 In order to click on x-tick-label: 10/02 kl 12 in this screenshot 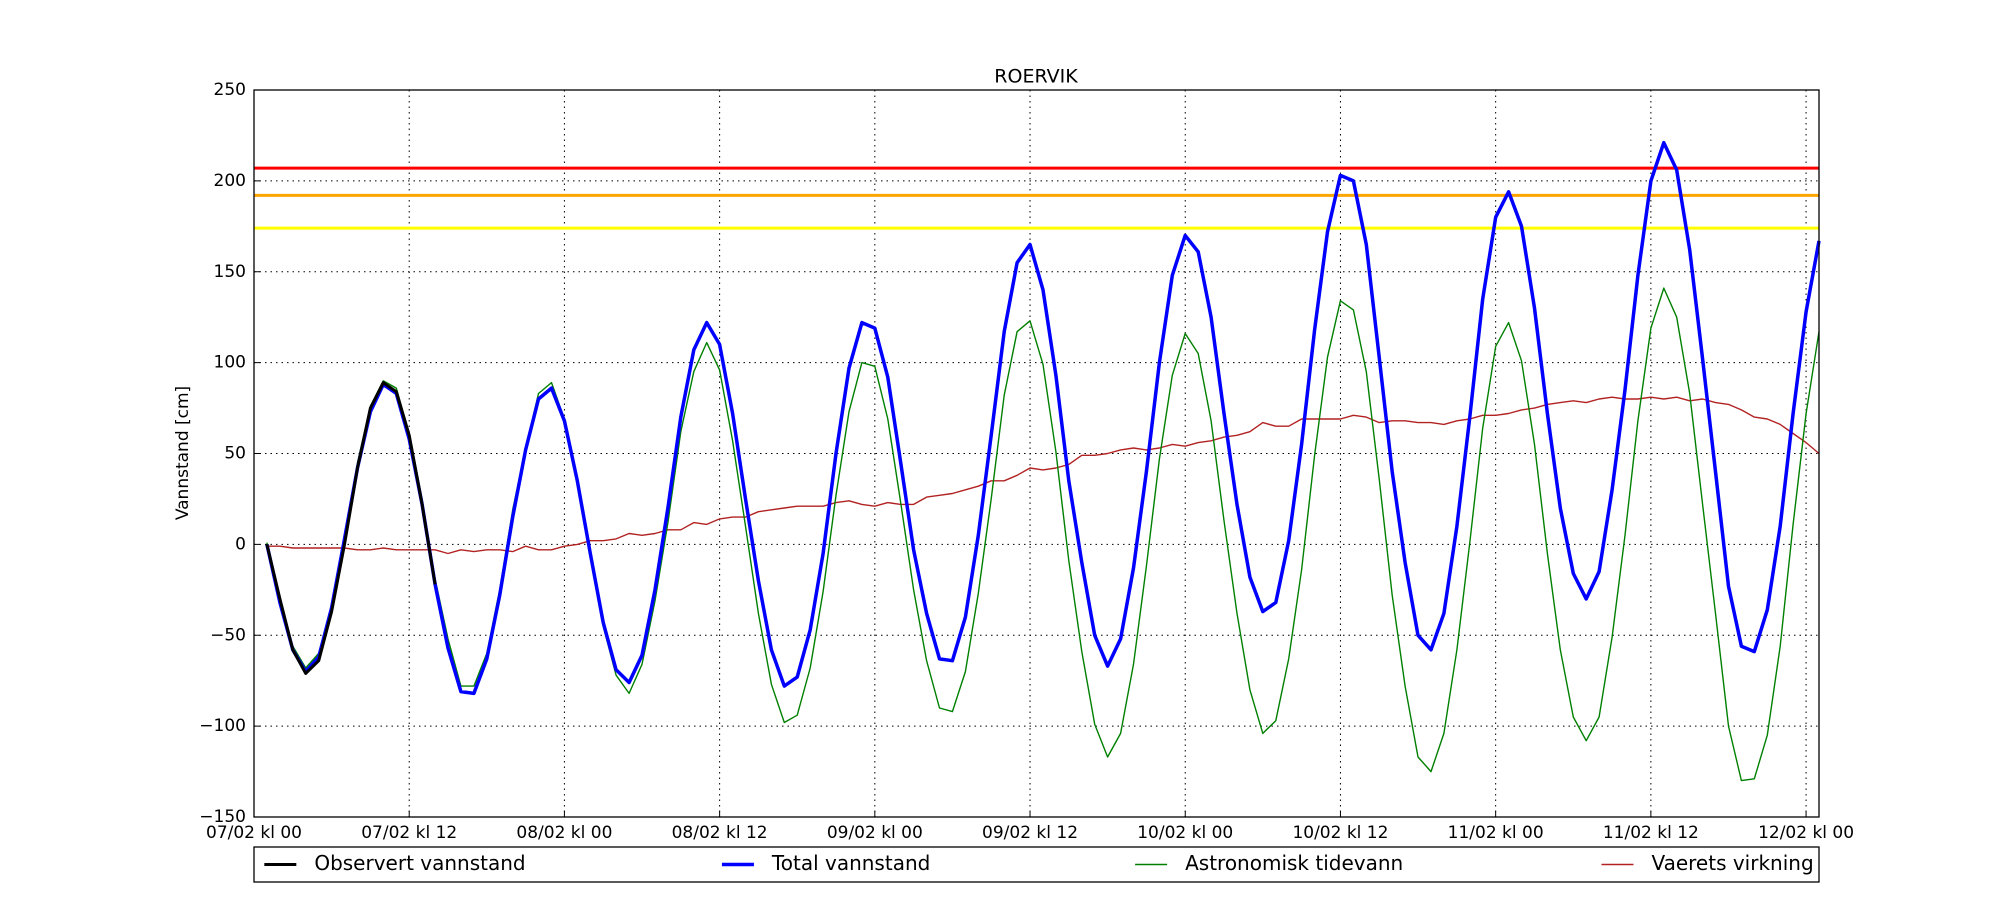, I will do `click(1340, 833)`.